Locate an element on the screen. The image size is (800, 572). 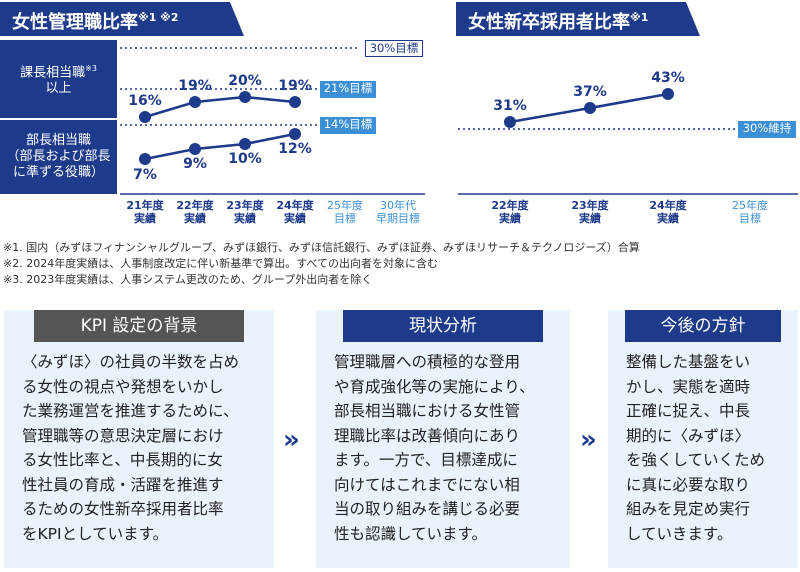
note-ref: ※1 is located at coordinates (639, 17).